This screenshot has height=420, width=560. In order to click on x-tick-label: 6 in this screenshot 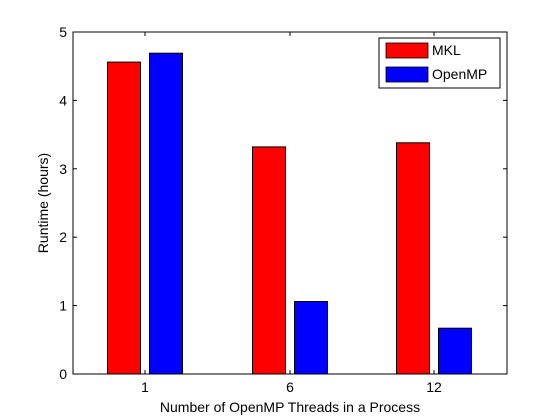, I will do `click(290, 387)`.